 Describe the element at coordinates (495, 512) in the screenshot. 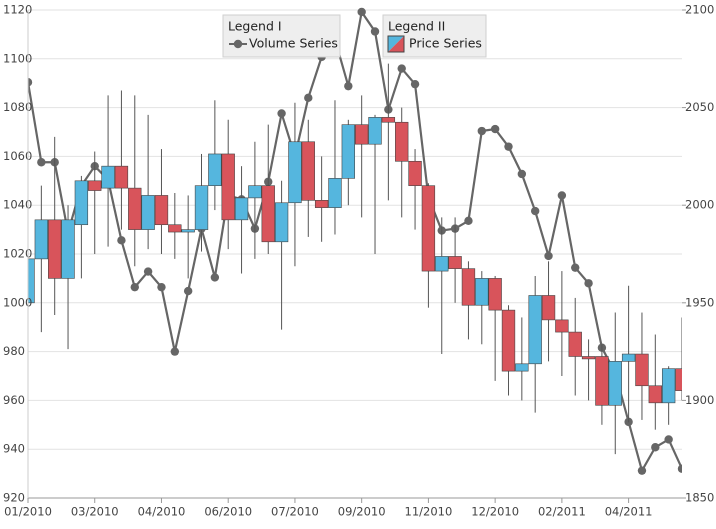

I see `x-tick-label: 12/2010` at that location.